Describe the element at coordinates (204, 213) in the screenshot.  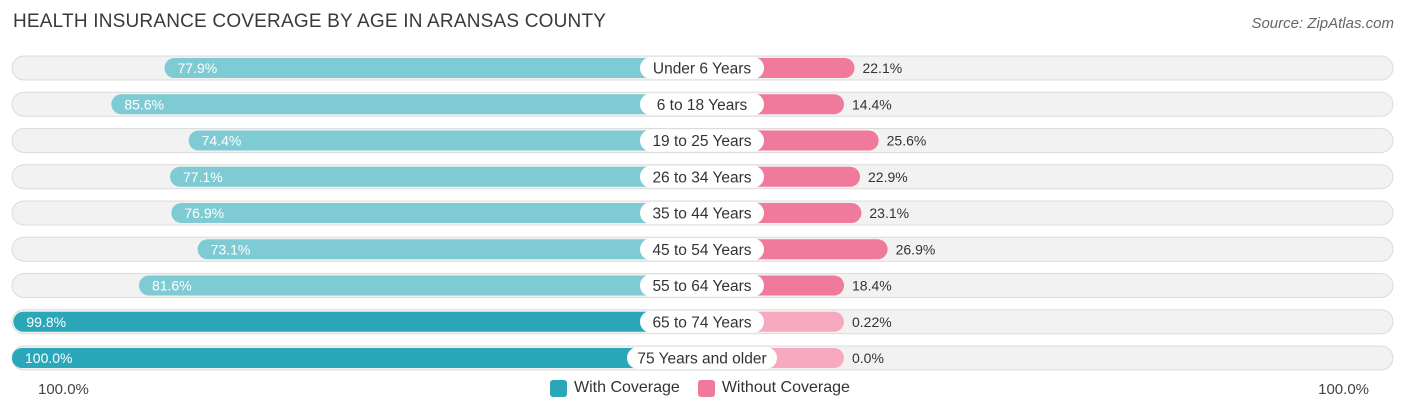
I see `value-label-with-coverage: 76.9%` at that location.